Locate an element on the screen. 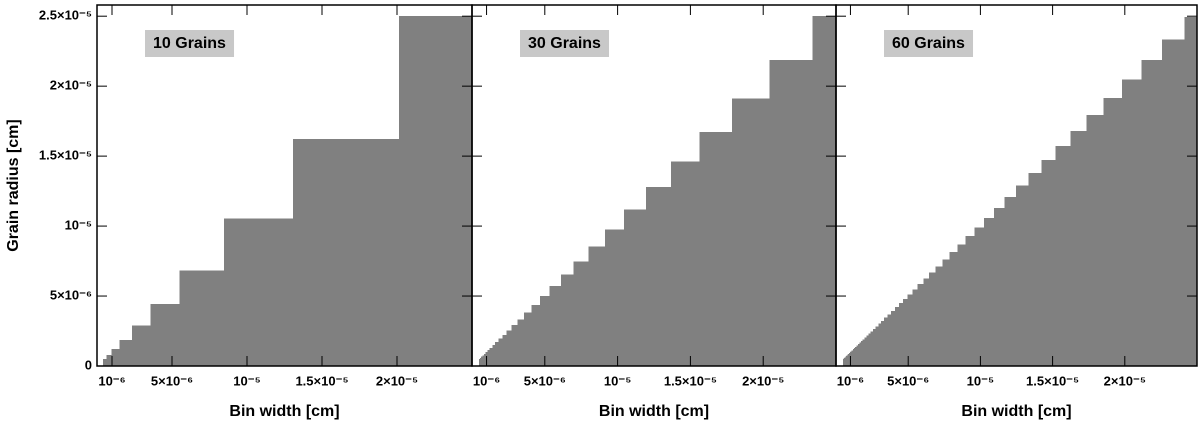 This screenshot has width=1200, height=433. y-tick-label: 2.5×10⁻⁵ is located at coordinates (65, 15).